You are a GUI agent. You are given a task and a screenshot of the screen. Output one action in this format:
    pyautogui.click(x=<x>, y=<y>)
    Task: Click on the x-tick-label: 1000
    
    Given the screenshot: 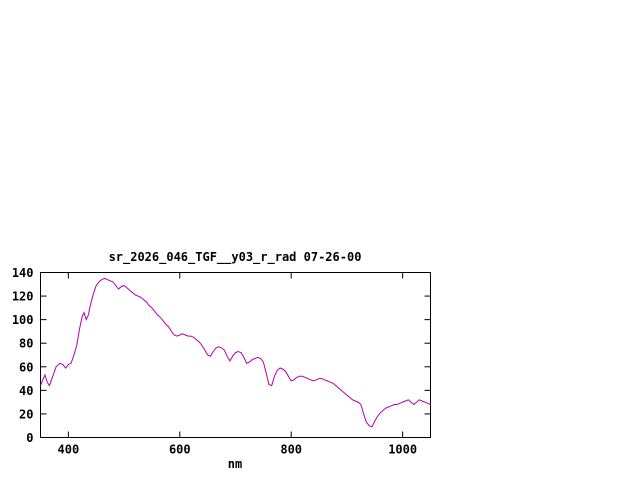 What is the action you would take?
    pyautogui.click(x=402, y=450)
    